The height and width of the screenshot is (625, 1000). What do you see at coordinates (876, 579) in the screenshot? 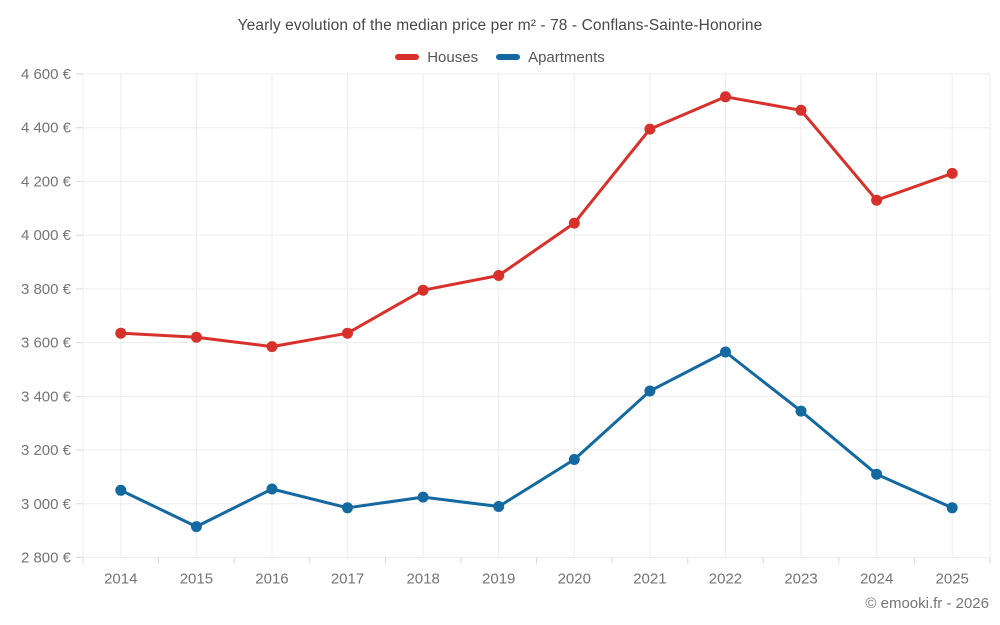
I see `x-axis-label: 2024` at bounding box center [876, 579].